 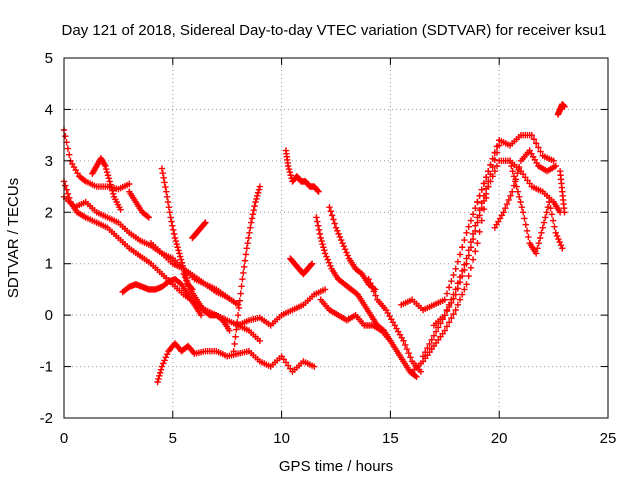 What do you see at coordinates (281, 438) in the screenshot?
I see `x-tick-label: 10` at bounding box center [281, 438].